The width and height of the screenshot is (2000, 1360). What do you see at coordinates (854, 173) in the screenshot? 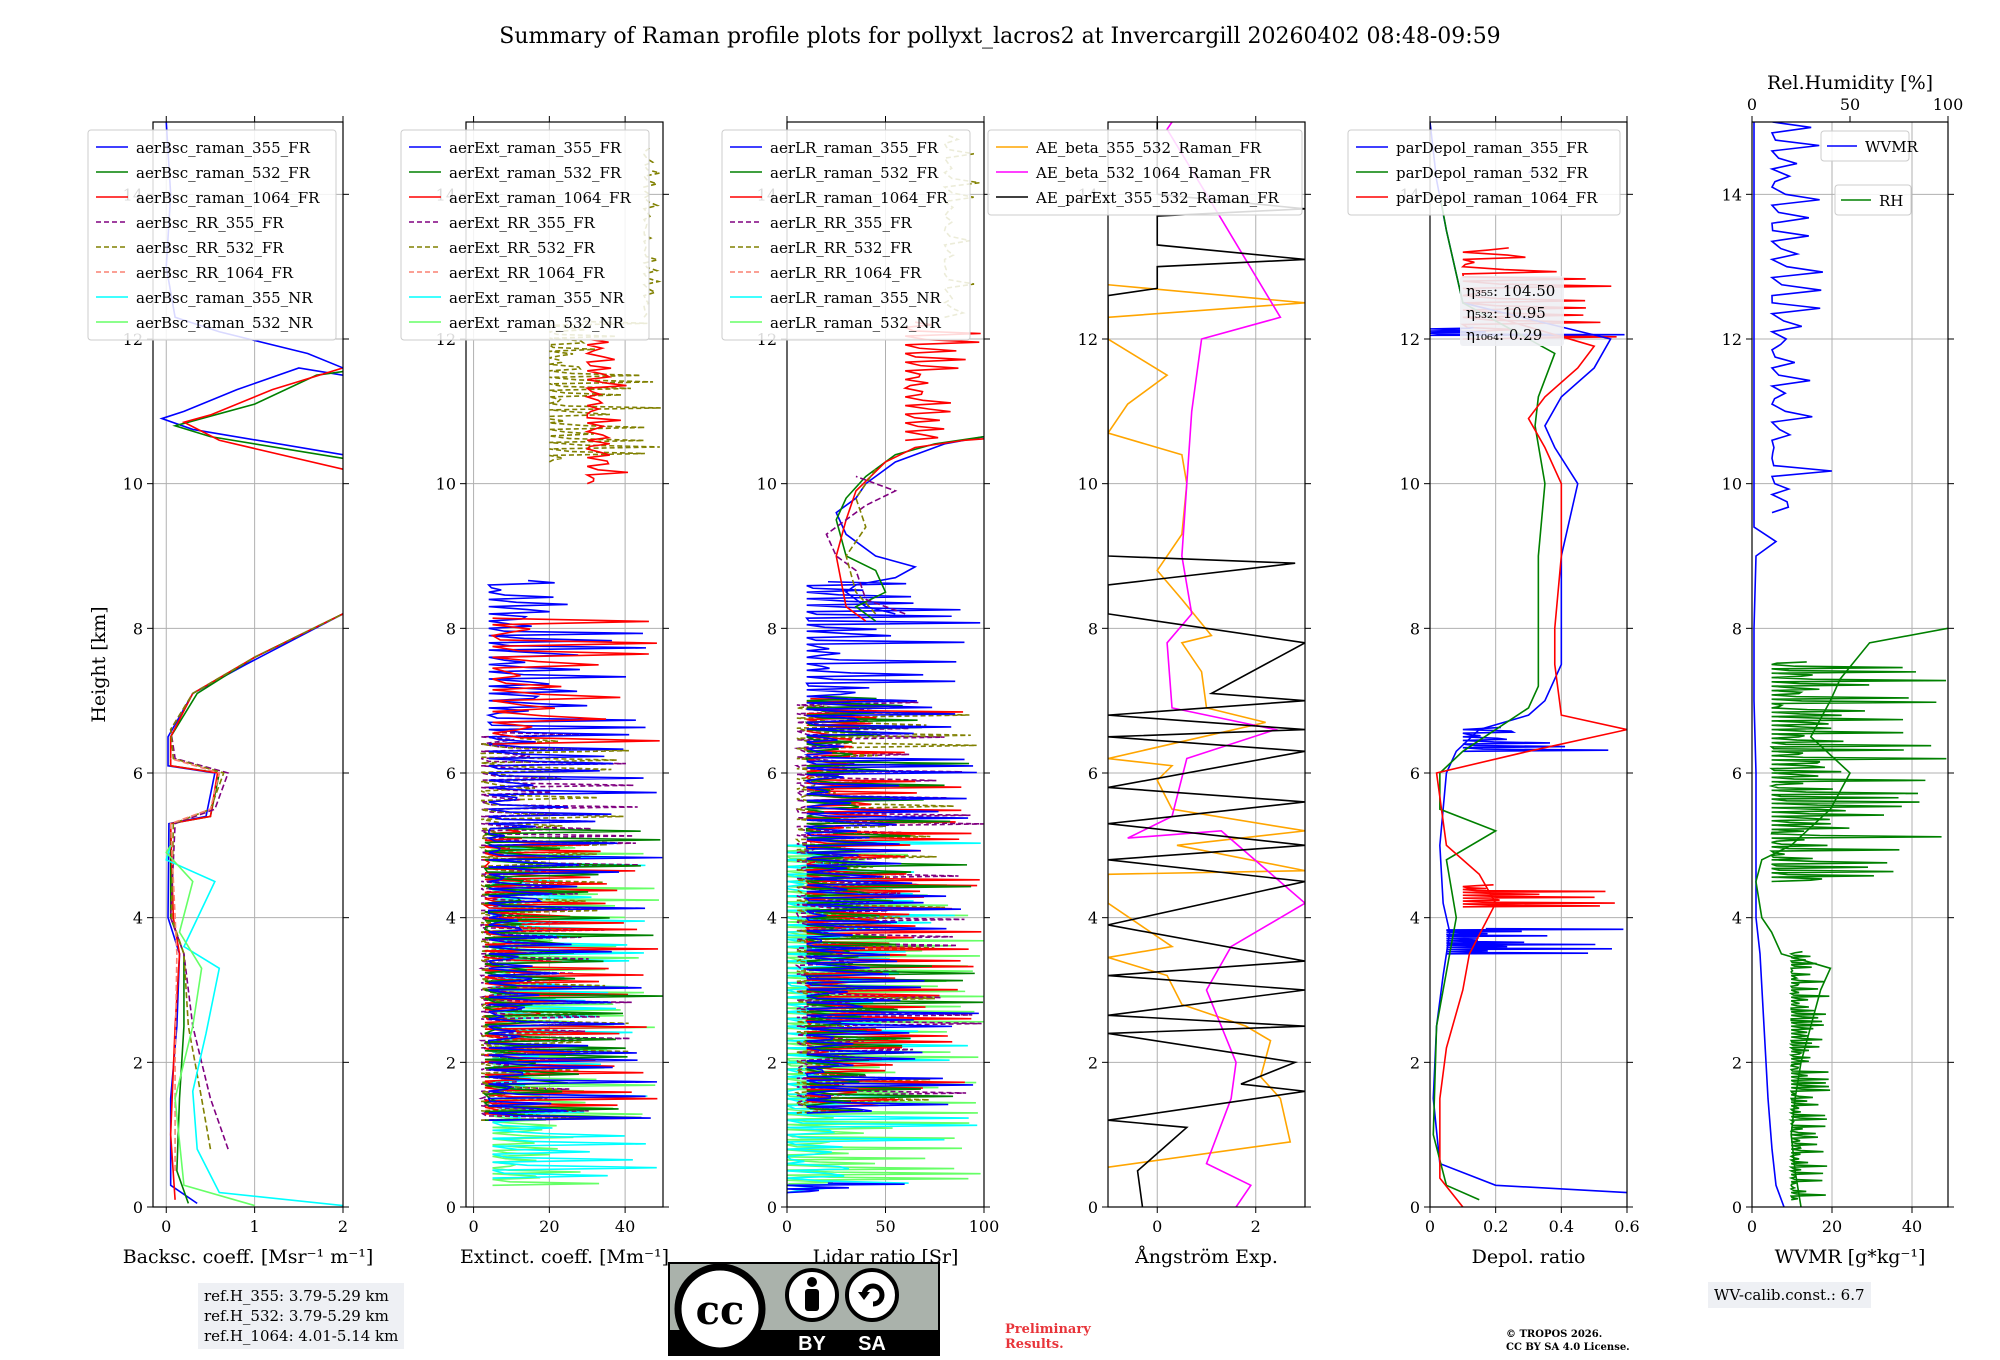
I see `legend-label: aerLR_raman_532_FR` at bounding box center [854, 173].